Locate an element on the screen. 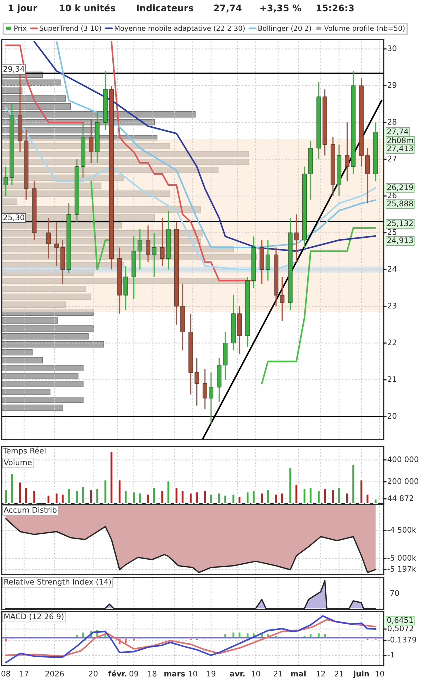 Image resolution: width=425 pixels, height=680 pixels. text: 1 jour is located at coordinates (23, 9).